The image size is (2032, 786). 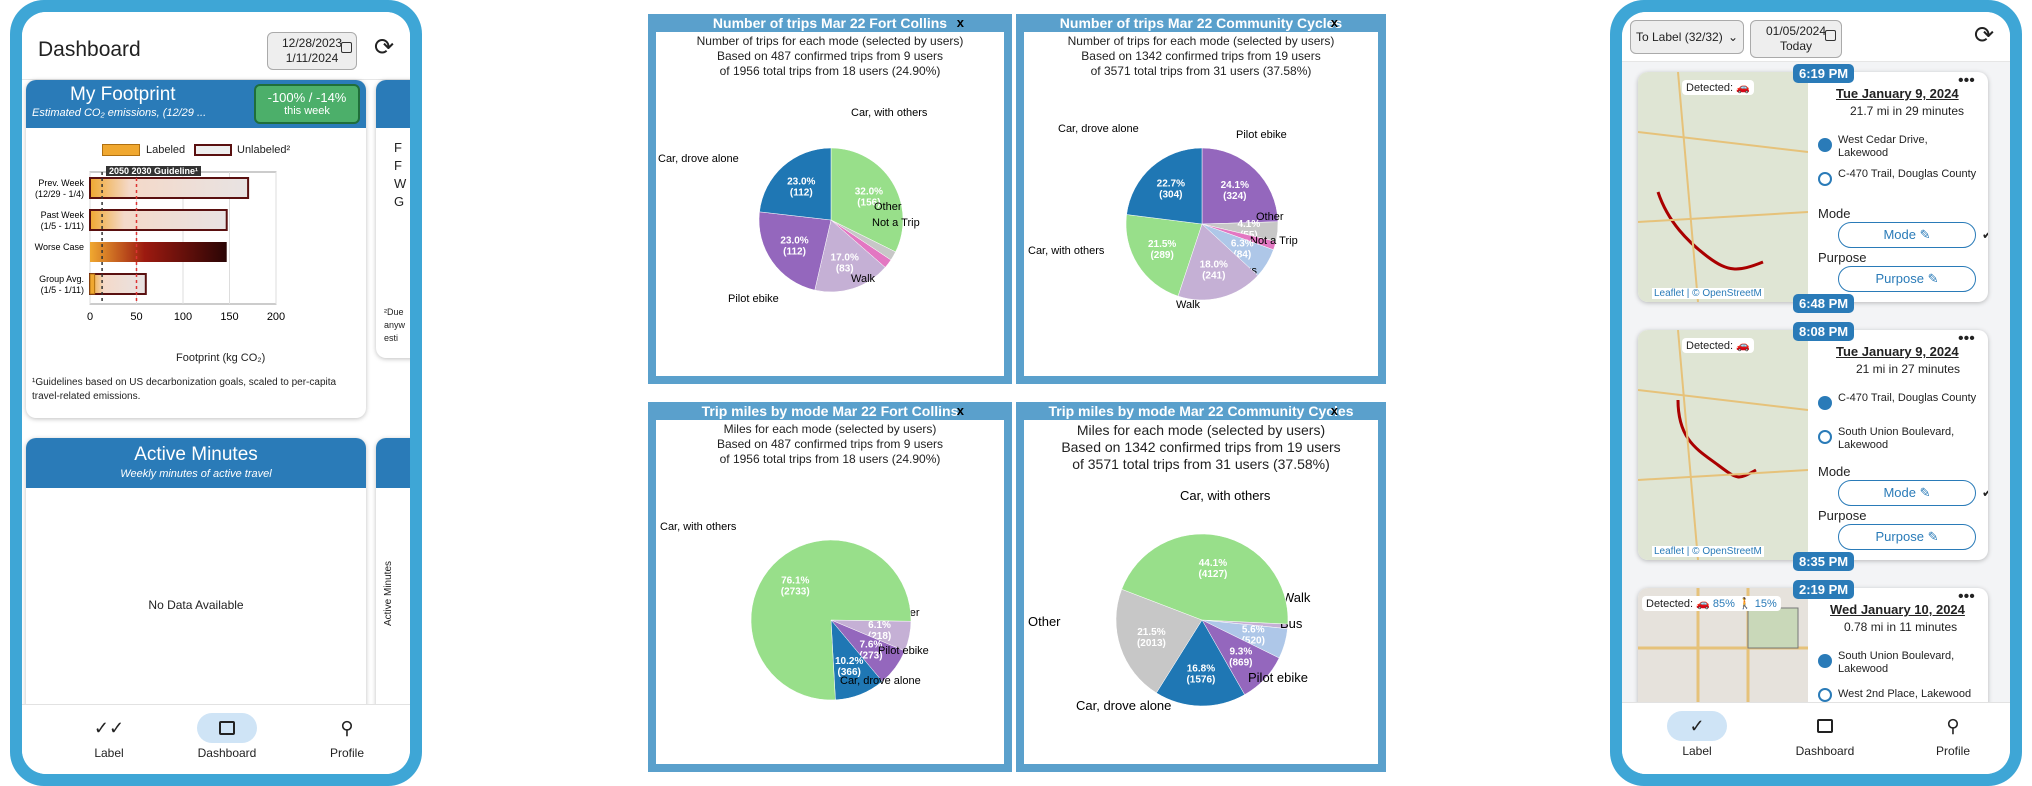 I want to click on tab-label: ✓✓ Label, so click(x=109, y=737).